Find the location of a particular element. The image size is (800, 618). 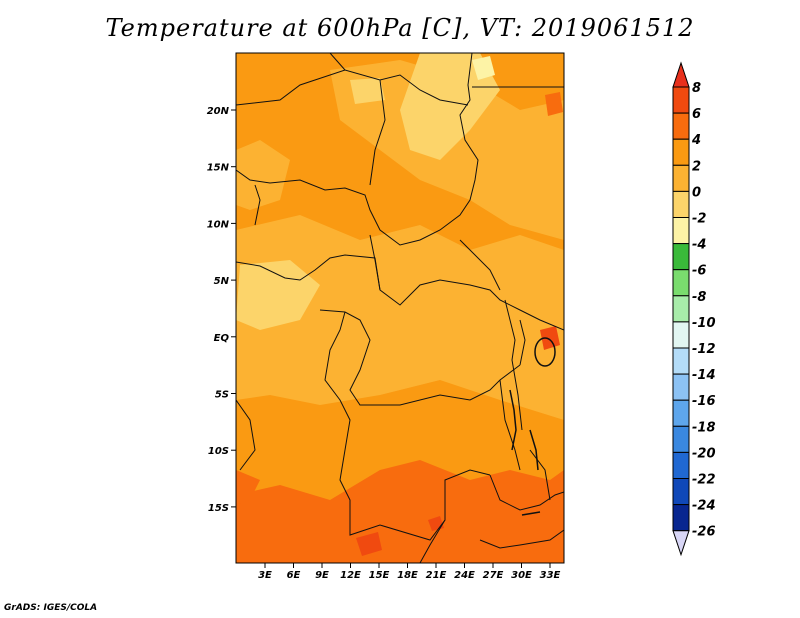

longitude-axis: 3E 6E 9E 12E 15E 18E 21E 24E 27E 30E 33E is located at coordinates (409, 572).